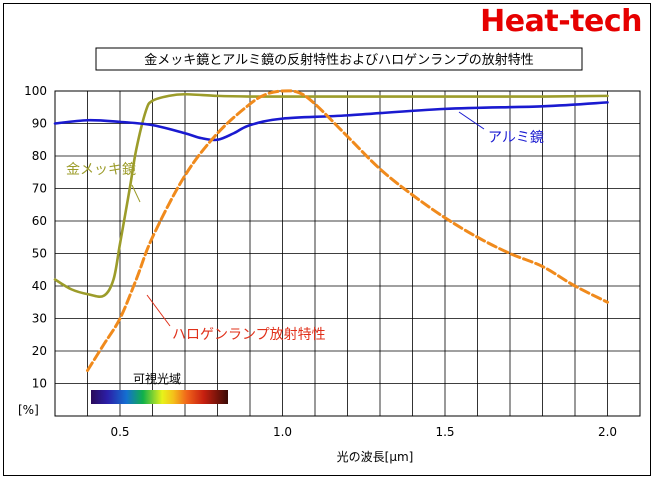 The image size is (656, 481). I want to click on halogen-annotation-arrow, so click(158, 310).